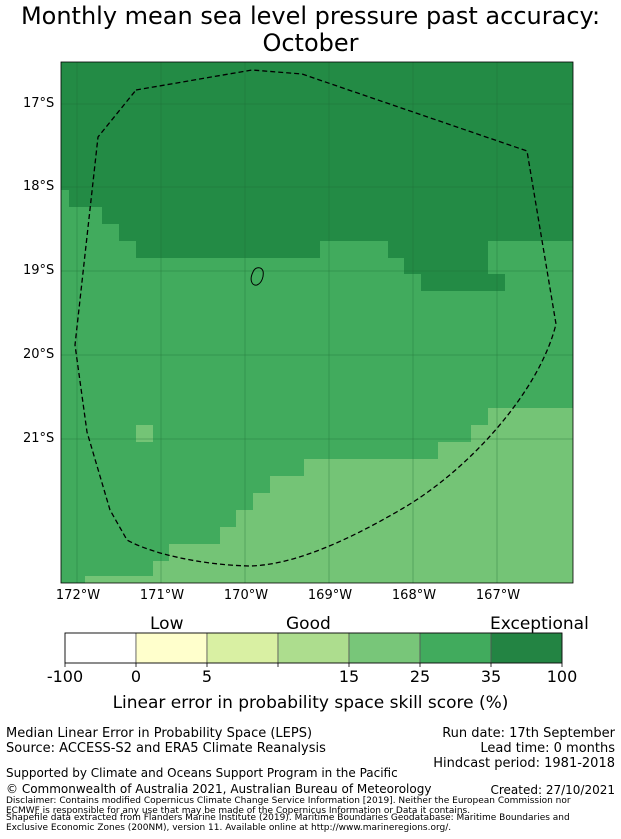  What do you see at coordinates (39, 186) in the screenshot?
I see `lat-label-18s: 18°S` at bounding box center [39, 186].